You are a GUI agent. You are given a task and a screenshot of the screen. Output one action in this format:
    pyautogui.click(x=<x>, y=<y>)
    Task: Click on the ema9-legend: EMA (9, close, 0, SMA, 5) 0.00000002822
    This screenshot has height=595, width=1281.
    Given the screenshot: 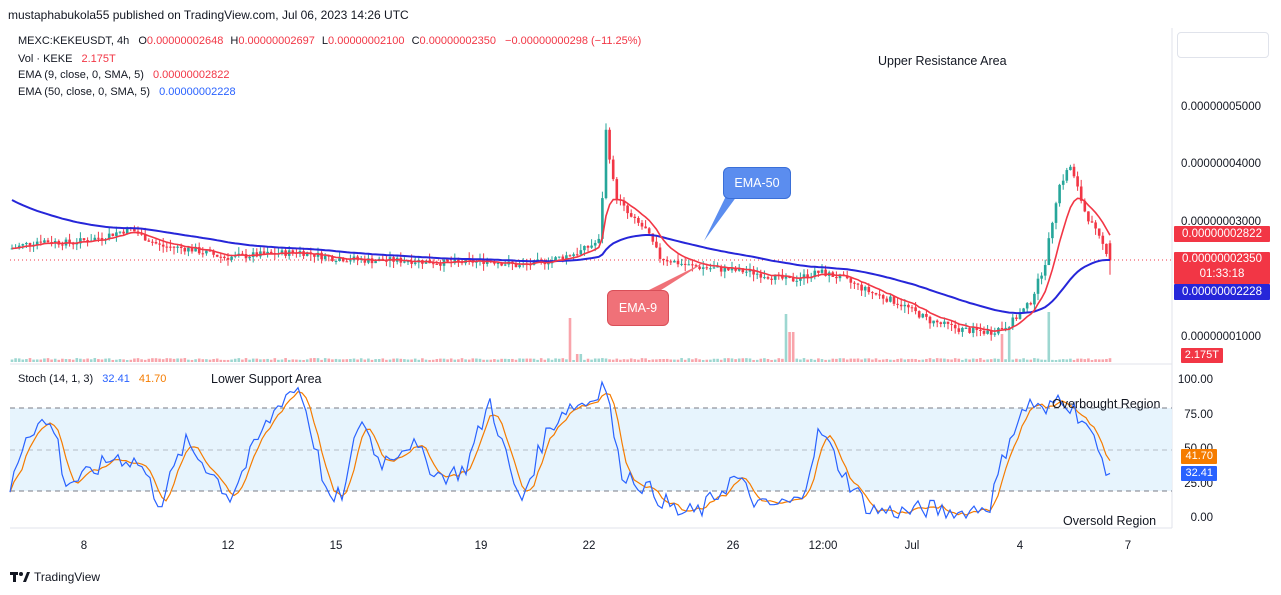 What is the action you would take?
    pyautogui.click(x=123, y=75)
    